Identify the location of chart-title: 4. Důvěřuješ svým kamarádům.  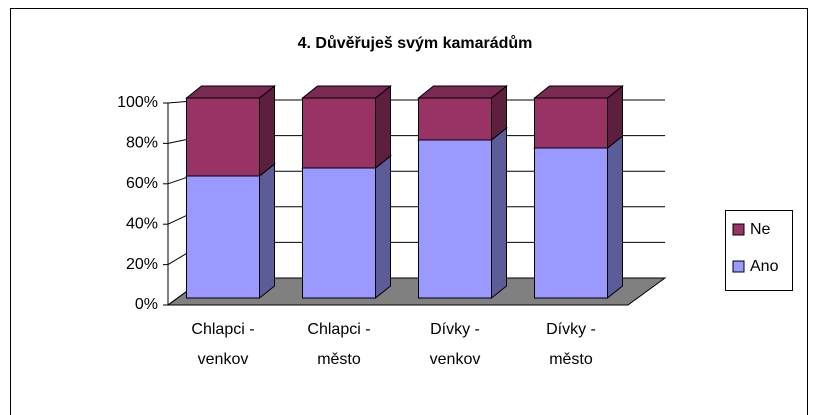
(415, 43).